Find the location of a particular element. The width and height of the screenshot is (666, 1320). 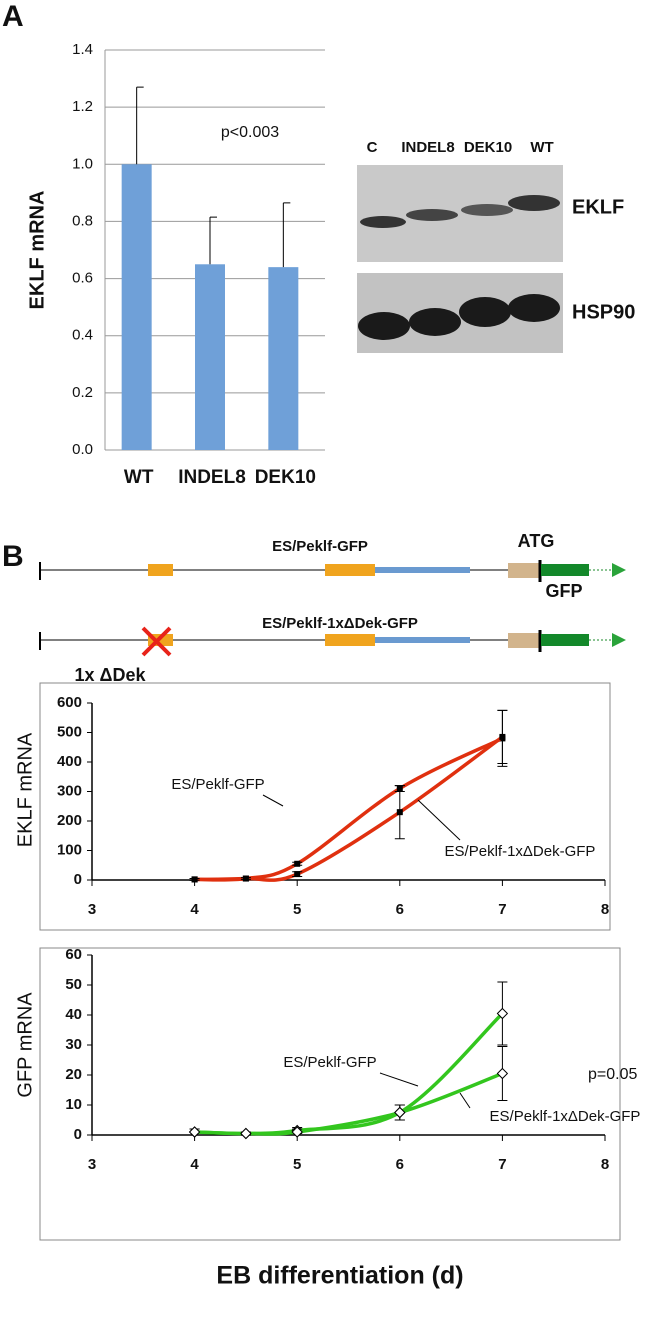

y-tick-label: 0.2 is located at coordinates (82, 392).